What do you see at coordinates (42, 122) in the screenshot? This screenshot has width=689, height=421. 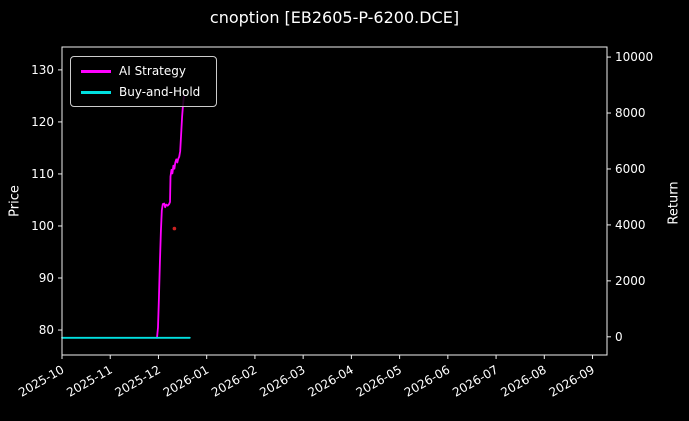 I see `left-tick-label: 120` at bounding box center [42, 122].